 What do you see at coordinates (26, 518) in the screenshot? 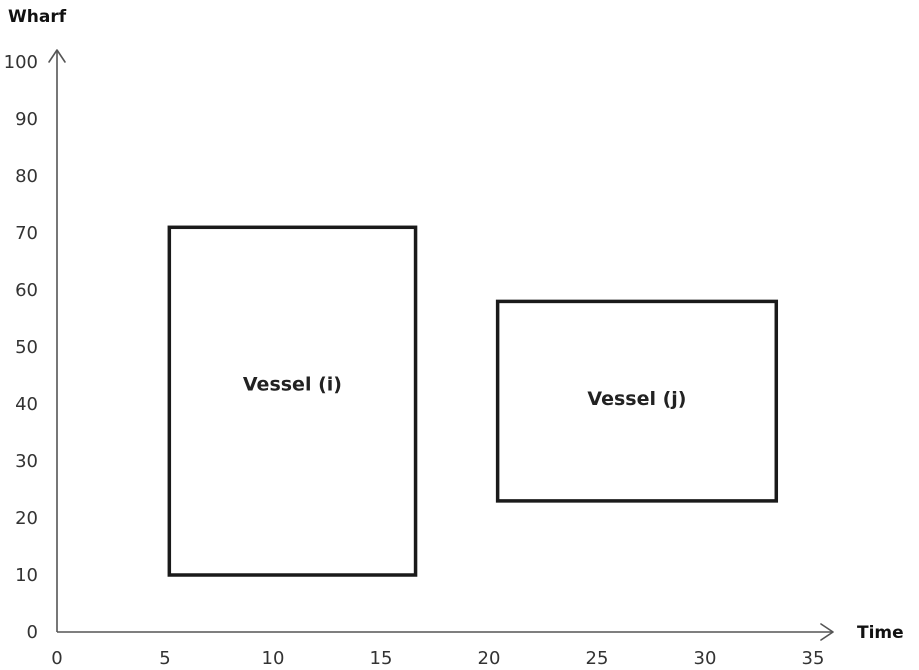
I see `y-tick-label: 20` at bounding box center [26, 518].